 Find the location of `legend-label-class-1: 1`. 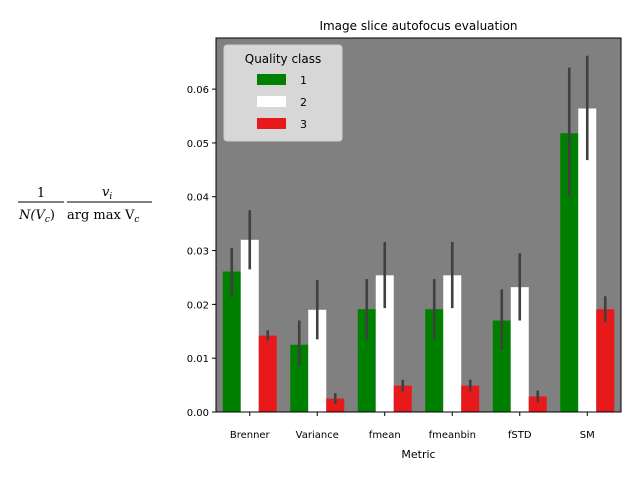

legend-label-class-1: 1 is located at coordinates (303, 80).